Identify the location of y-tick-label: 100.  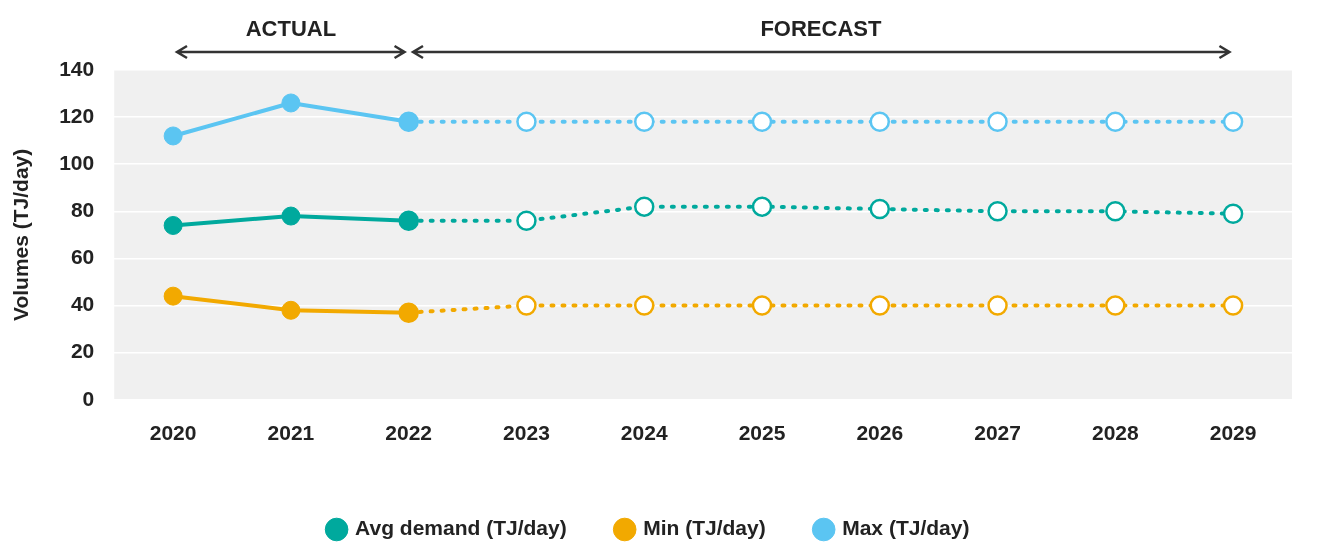
(77, 163).